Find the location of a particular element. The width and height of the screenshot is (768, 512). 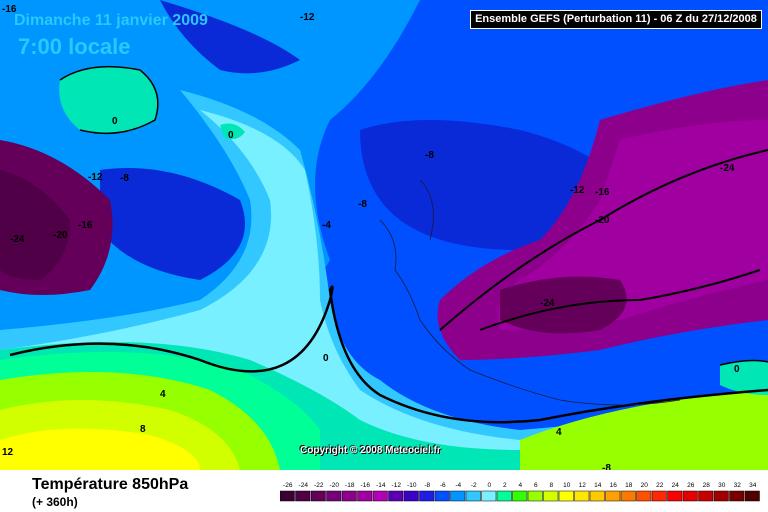

copyright-text: Copyright © 2008 Meteociel.fr is located at coordinates (370, 450).